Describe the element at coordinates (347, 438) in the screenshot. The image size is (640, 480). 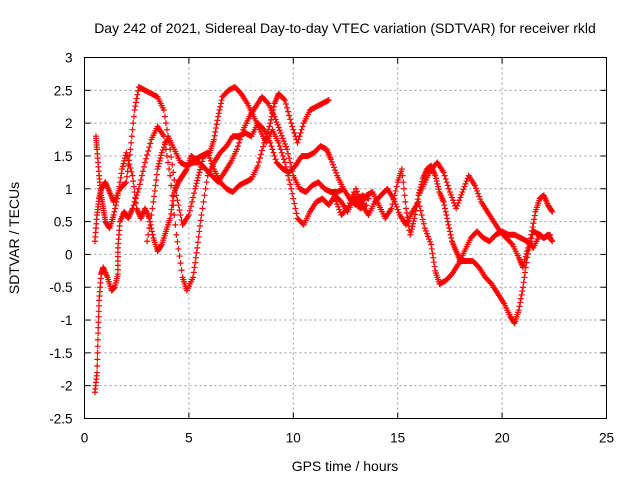
I see `x-tick-labels: 0 5 10 15 20 25` at that location.